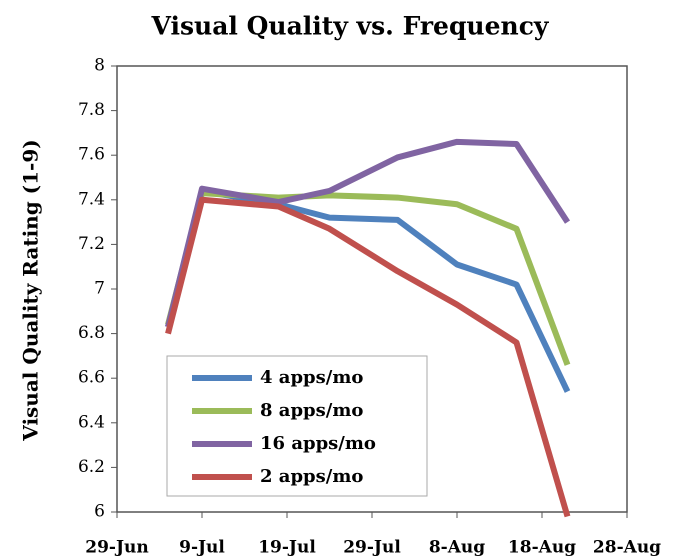  I want to click on x-tick-label: 29-Jul, so click(372, 548).